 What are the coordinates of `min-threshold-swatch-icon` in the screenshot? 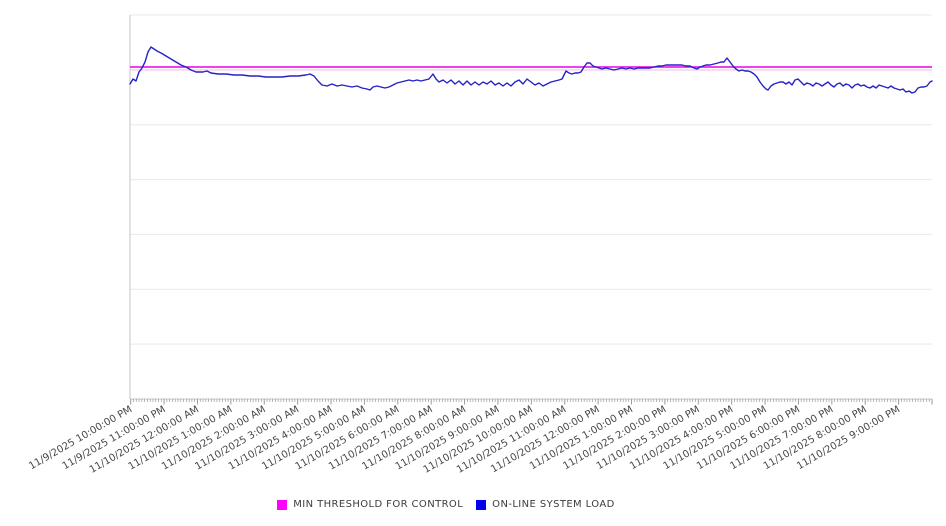 It's located at (282, 504).